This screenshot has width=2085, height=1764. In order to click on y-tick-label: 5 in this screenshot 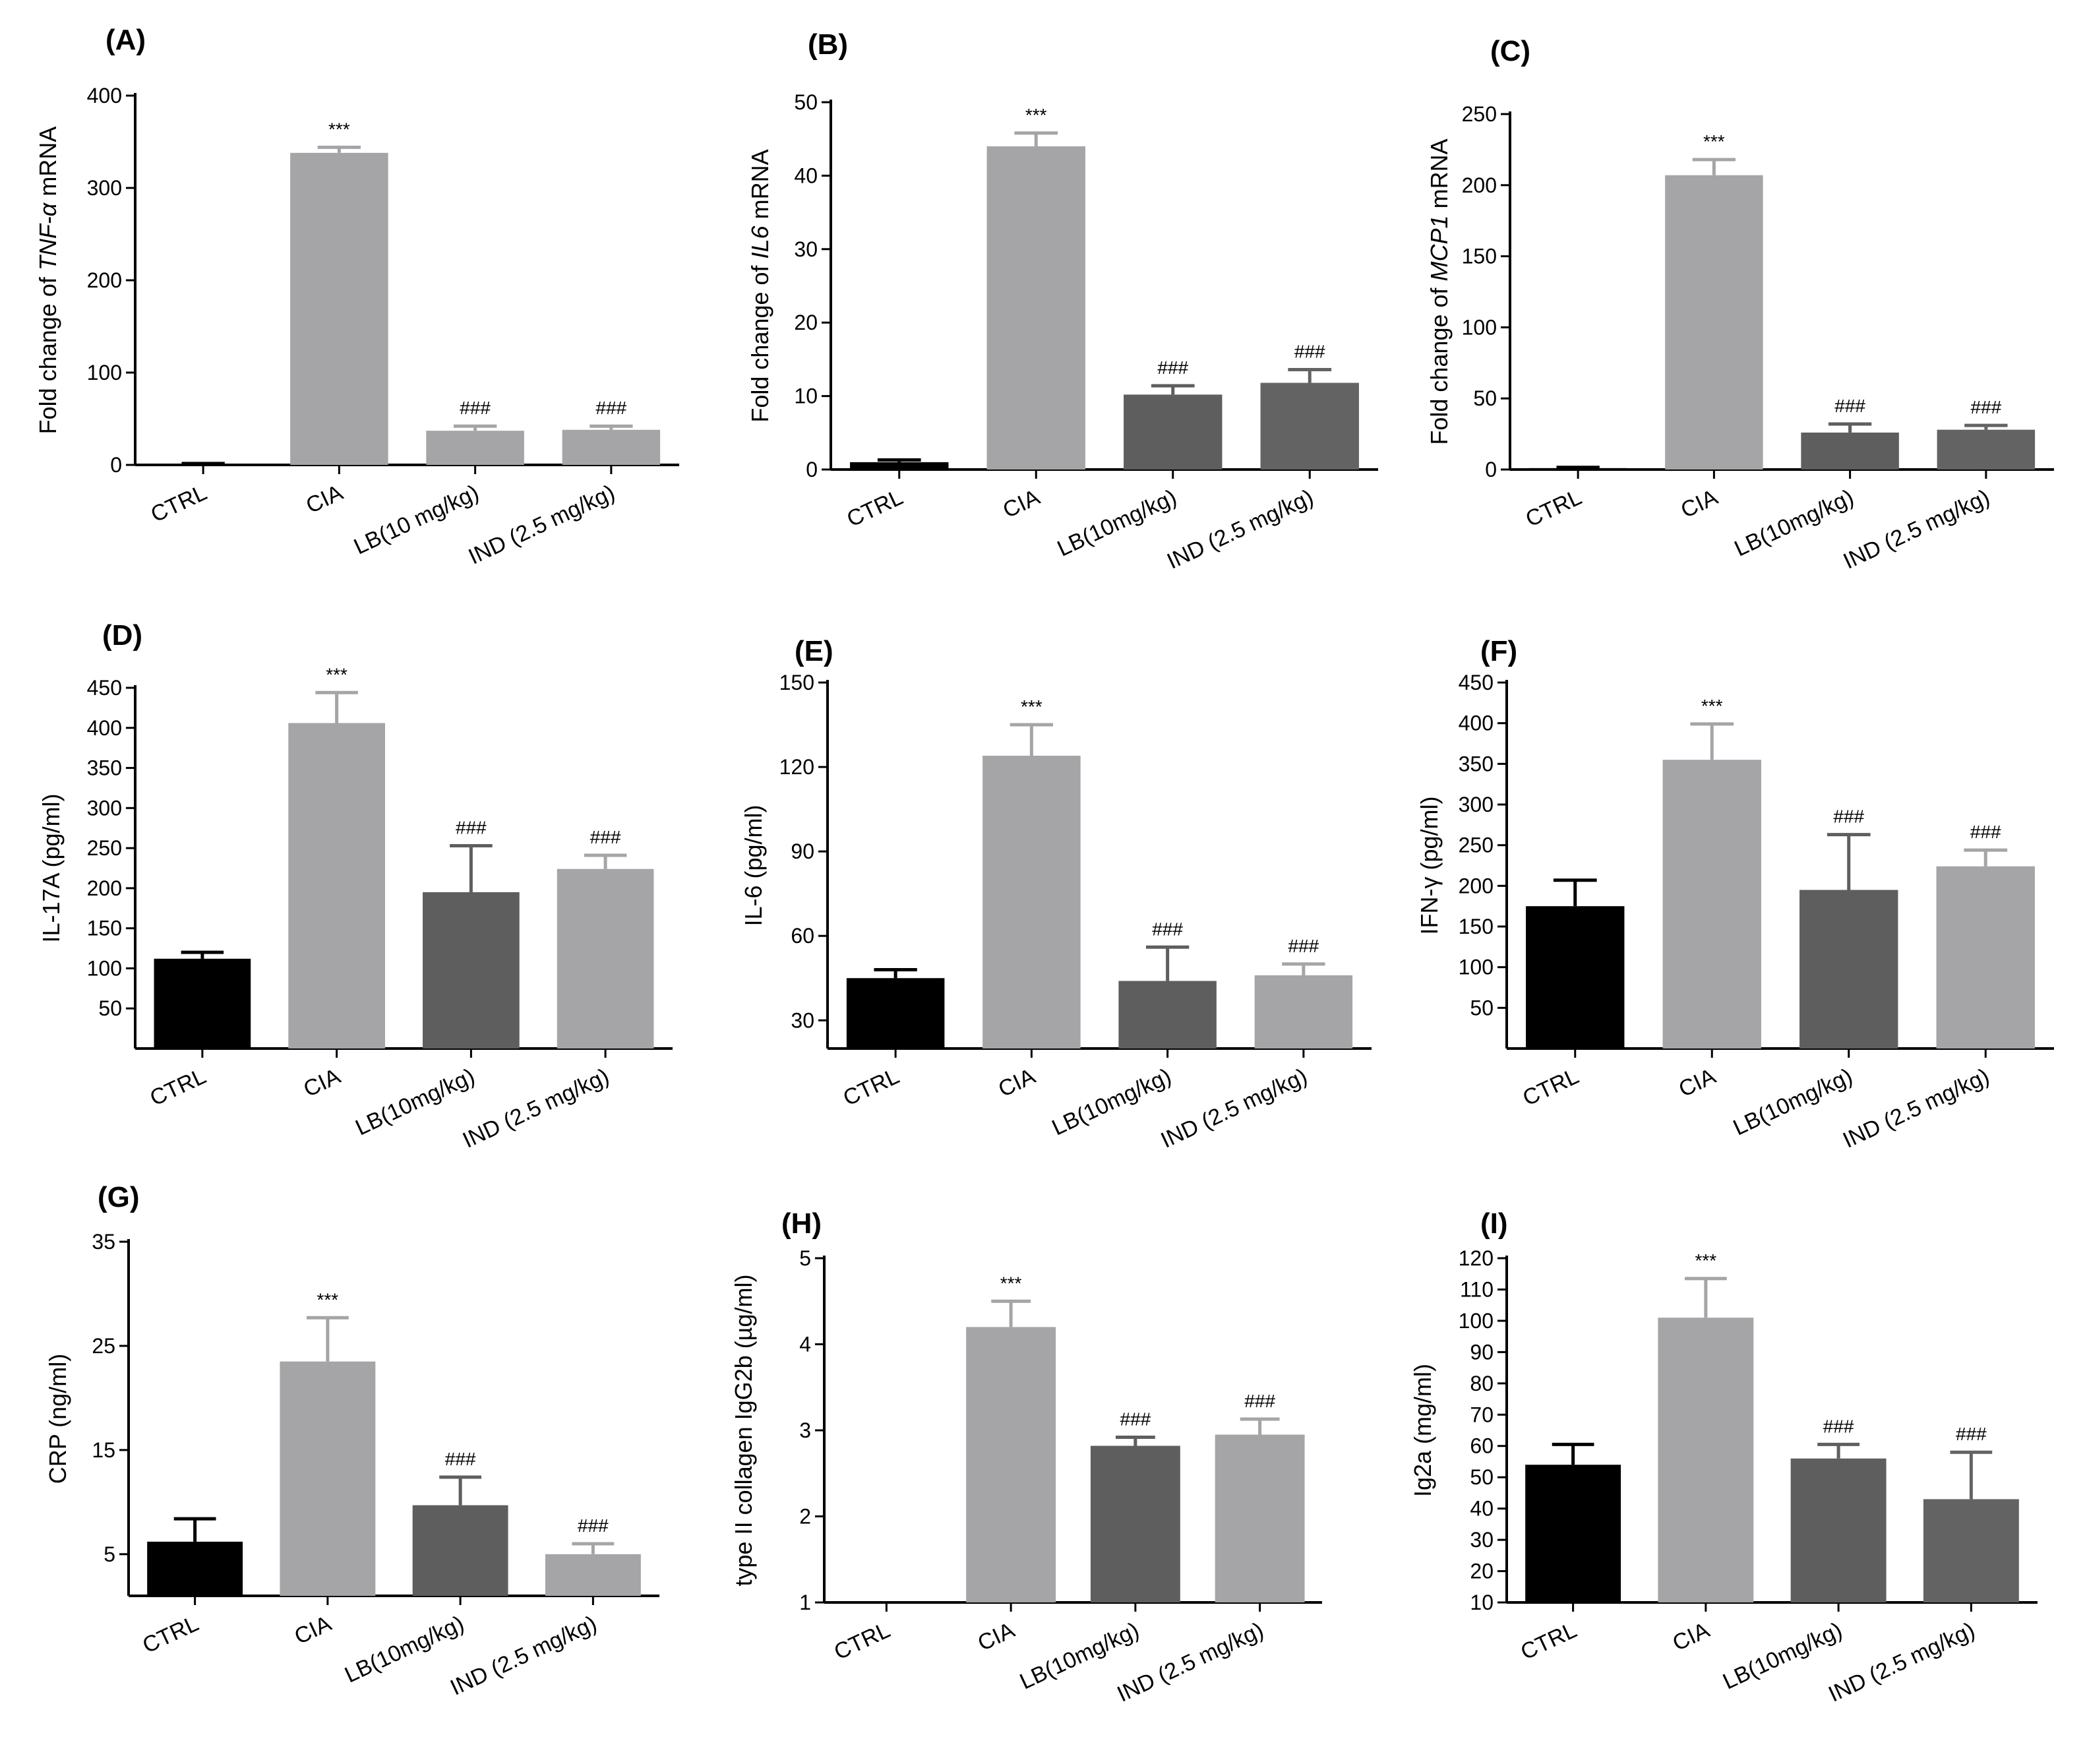, I will do `click(110, 1554)`.